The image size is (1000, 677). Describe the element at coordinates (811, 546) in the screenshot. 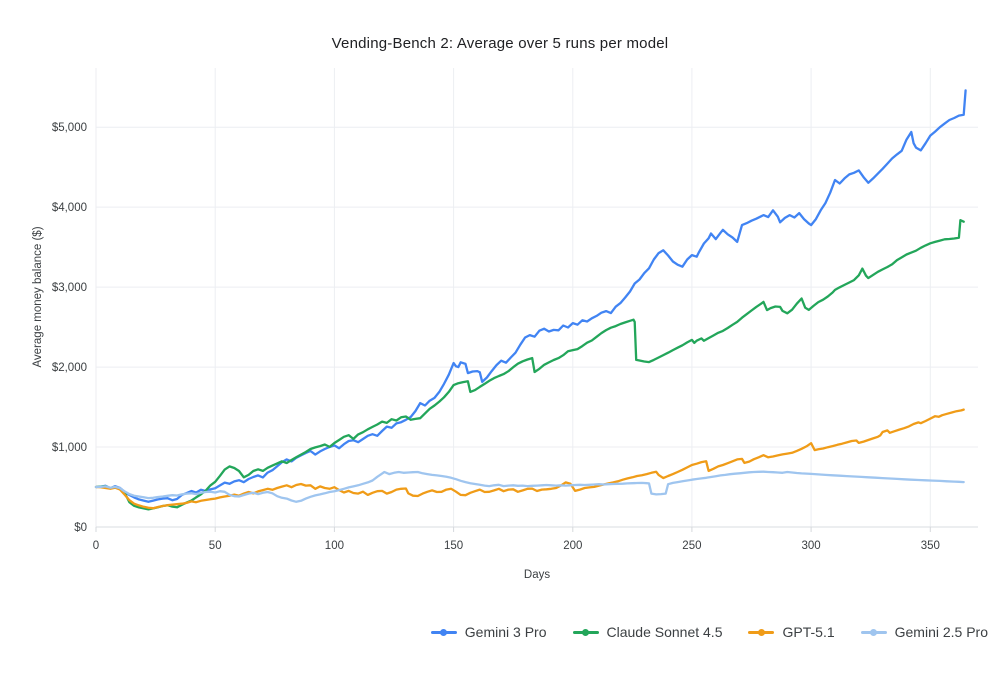

I see `x-tick-label: 300` at that location.